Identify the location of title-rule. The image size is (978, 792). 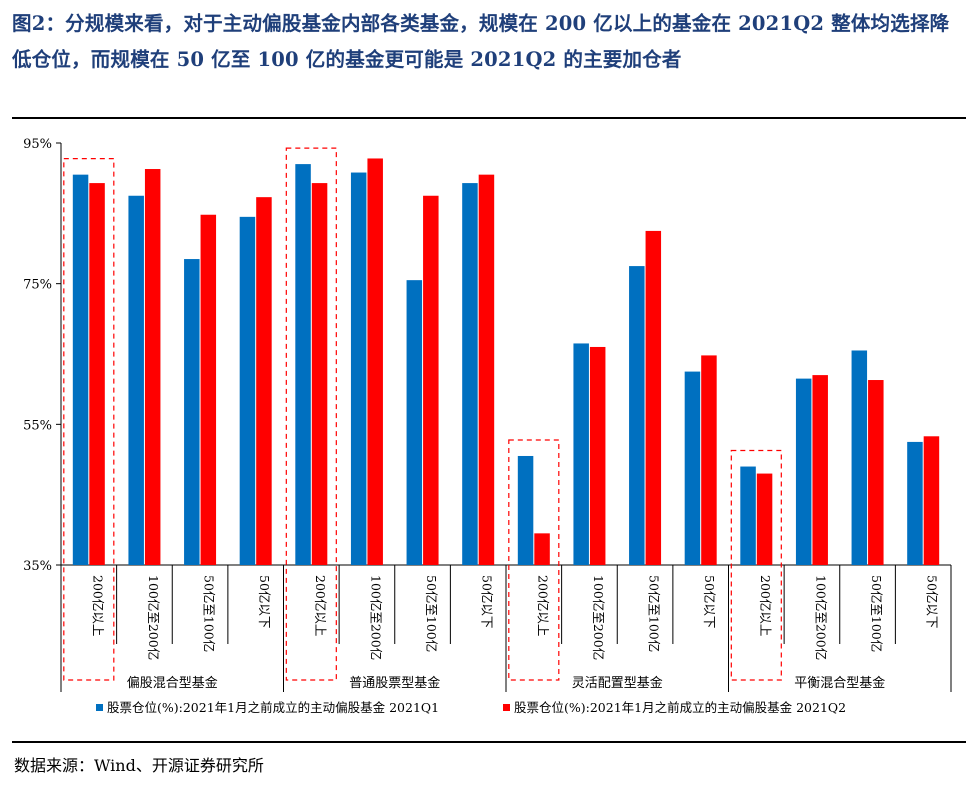
(489, 118).